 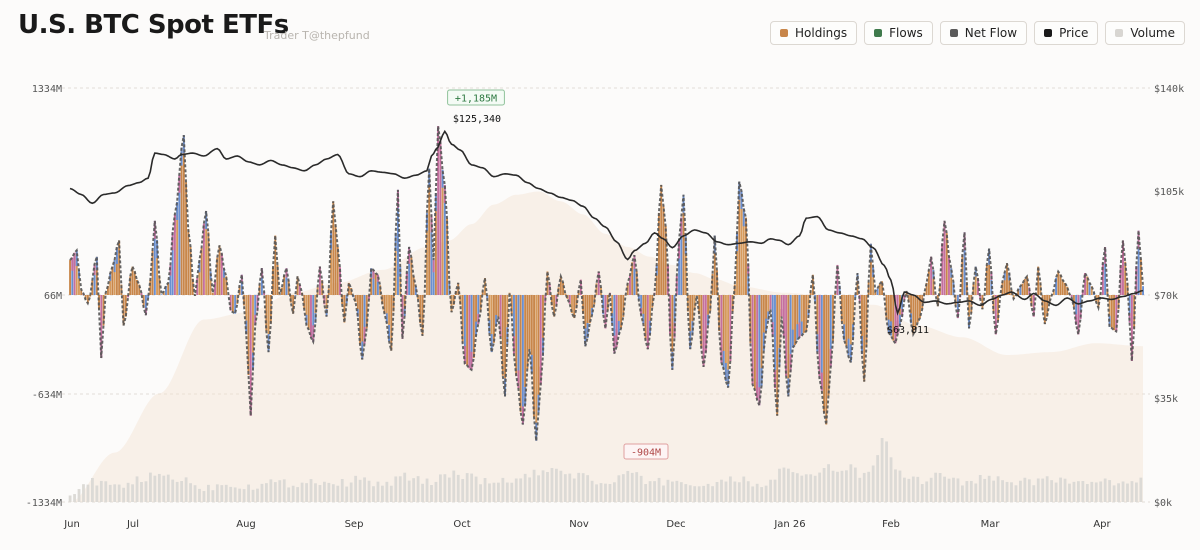 I want to click on x-tick-label: Feb, so click(x=891, y=524).